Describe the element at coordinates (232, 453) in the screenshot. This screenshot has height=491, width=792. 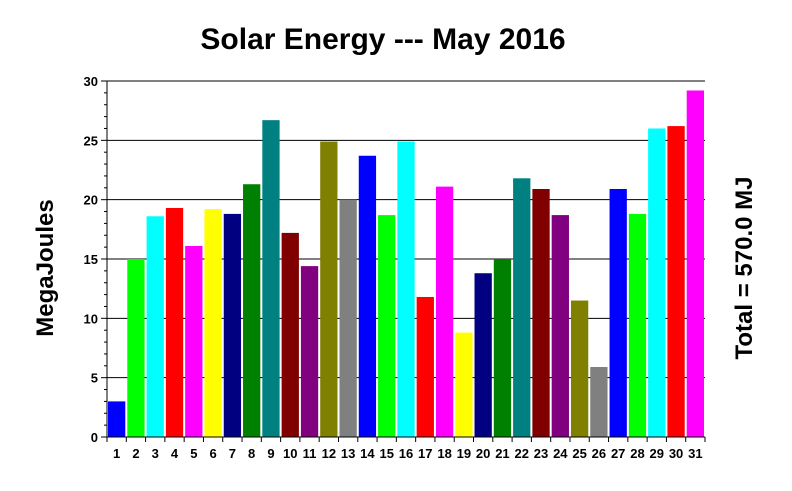
I see `x-tick-label: 7` at that location.